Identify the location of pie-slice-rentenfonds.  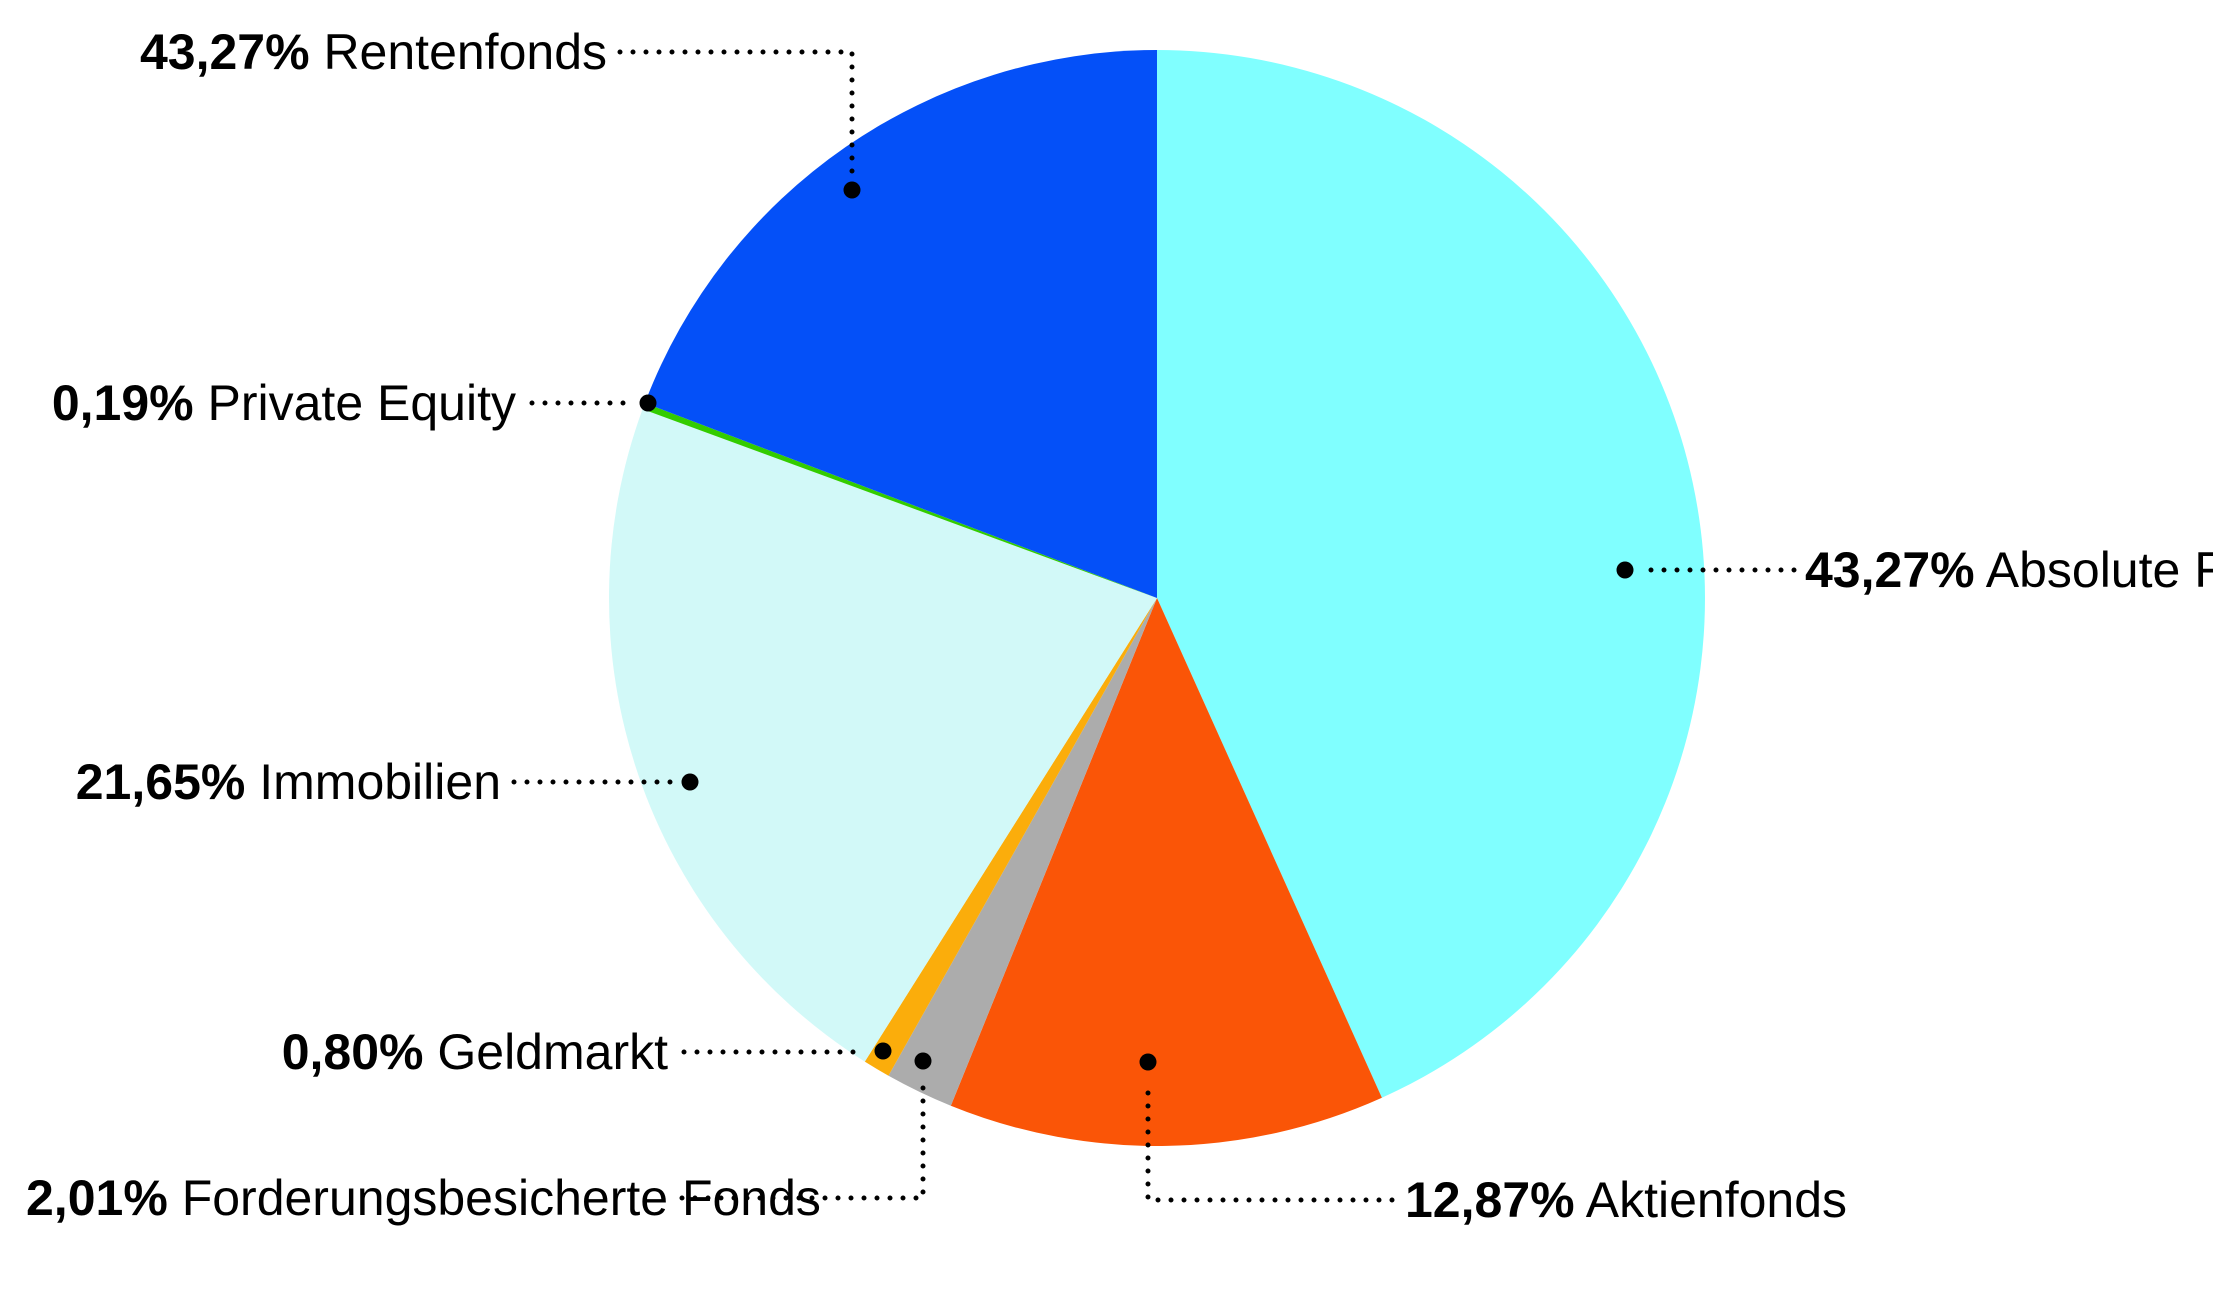
(900, 324).